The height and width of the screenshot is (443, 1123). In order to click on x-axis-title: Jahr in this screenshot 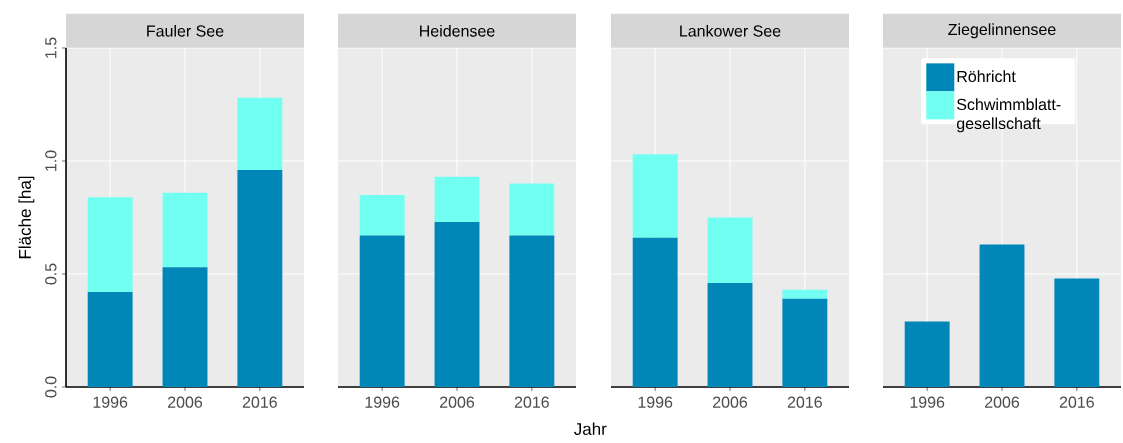, I will do `click(590, 429)`.